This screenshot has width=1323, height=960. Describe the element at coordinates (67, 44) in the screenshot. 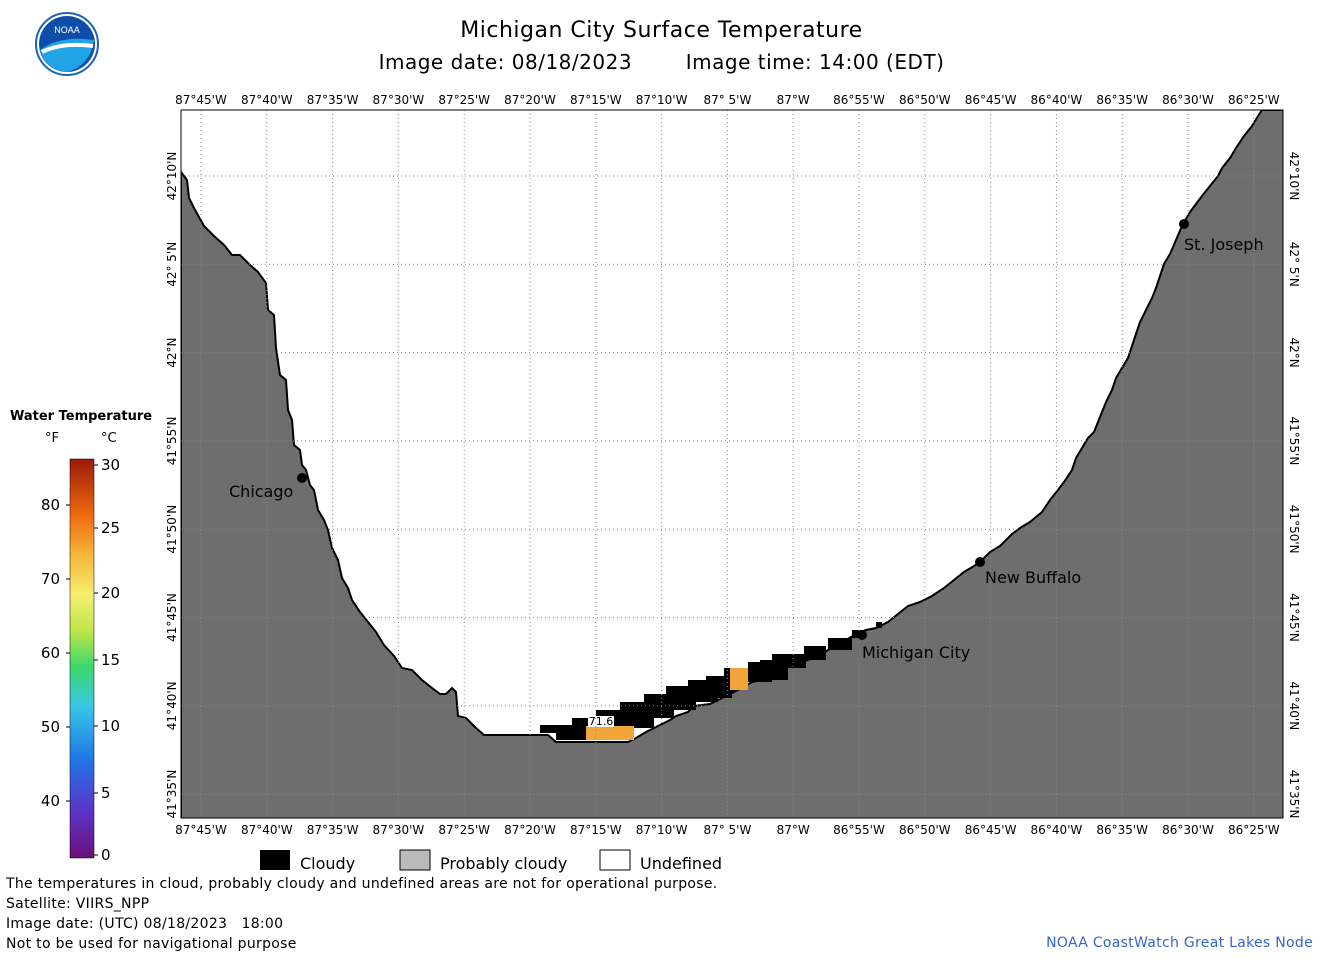

I see `noaa-logo: NOAA` at that location.